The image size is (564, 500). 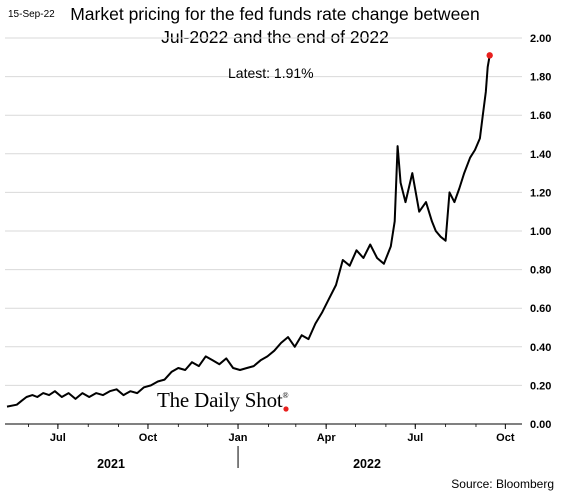 I want to click on daily-shot-logo: The Daily Shot®, so click(x=223, y=400).